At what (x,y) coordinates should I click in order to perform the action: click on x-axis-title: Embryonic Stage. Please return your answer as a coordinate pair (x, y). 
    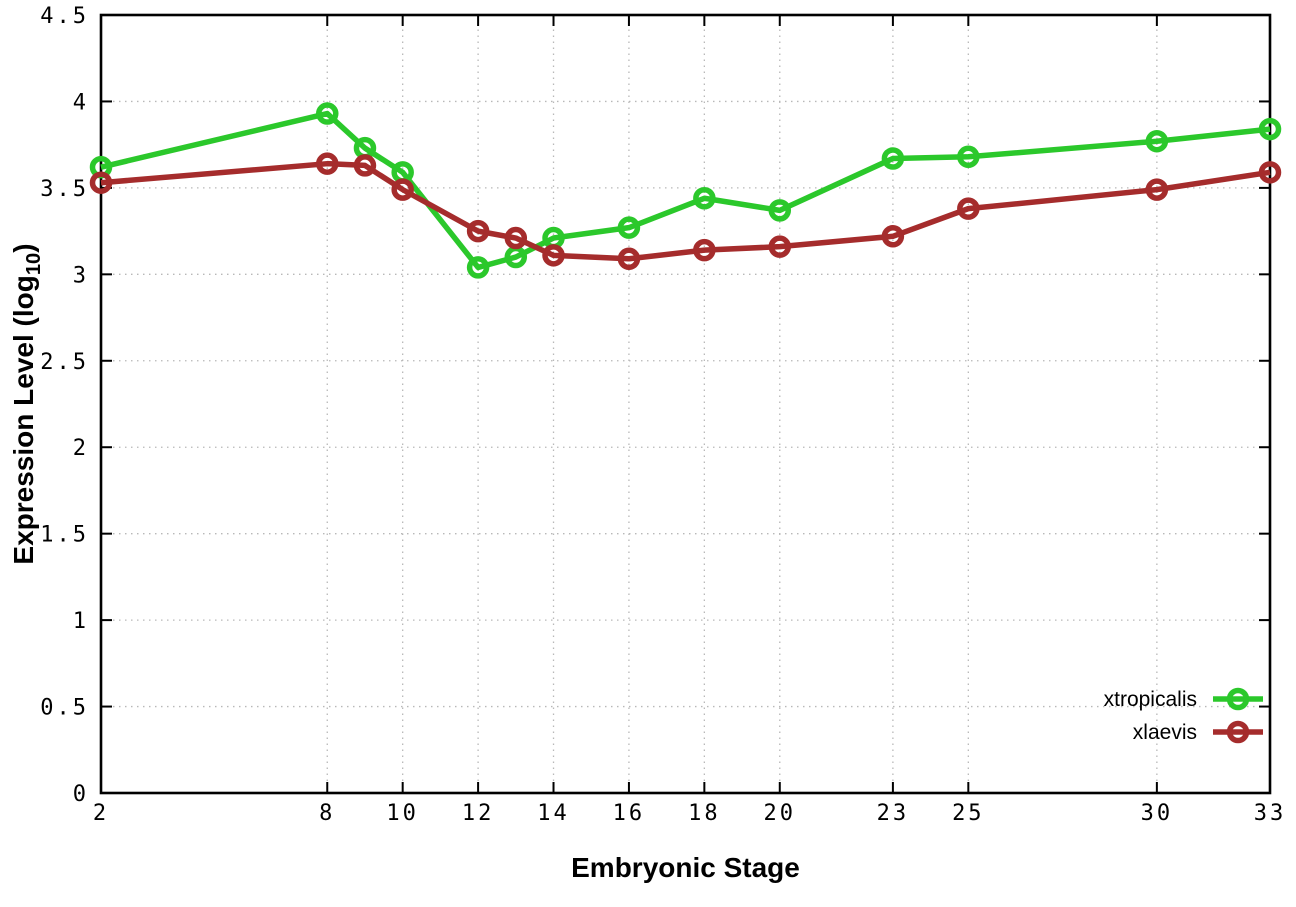
    Looking at the image, I should click on (685, 867).